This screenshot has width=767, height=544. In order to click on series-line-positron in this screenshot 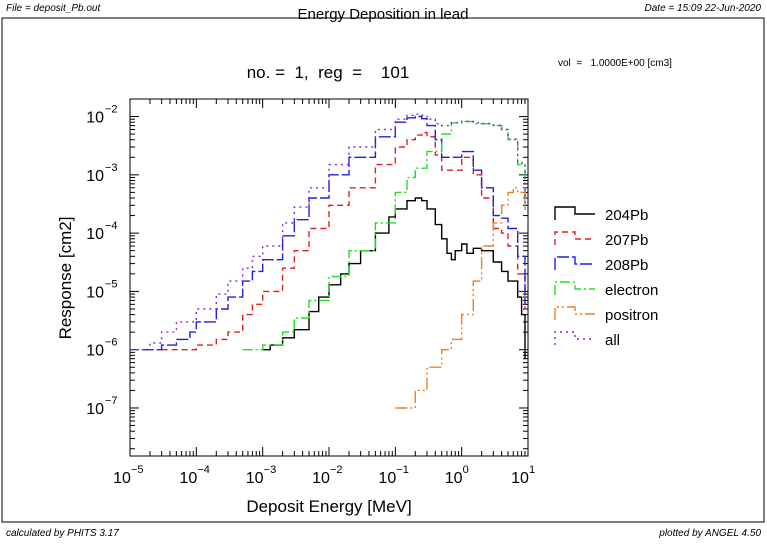, I will do `click(460, 298)`.